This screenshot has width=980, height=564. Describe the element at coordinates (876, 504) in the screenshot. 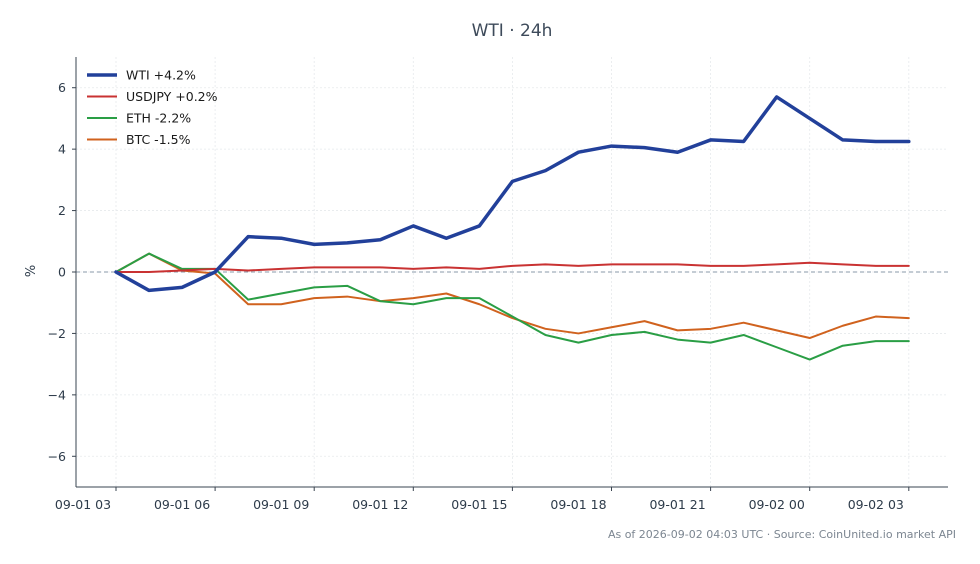

I see `x-tick-label: 09-02 03` at that location.